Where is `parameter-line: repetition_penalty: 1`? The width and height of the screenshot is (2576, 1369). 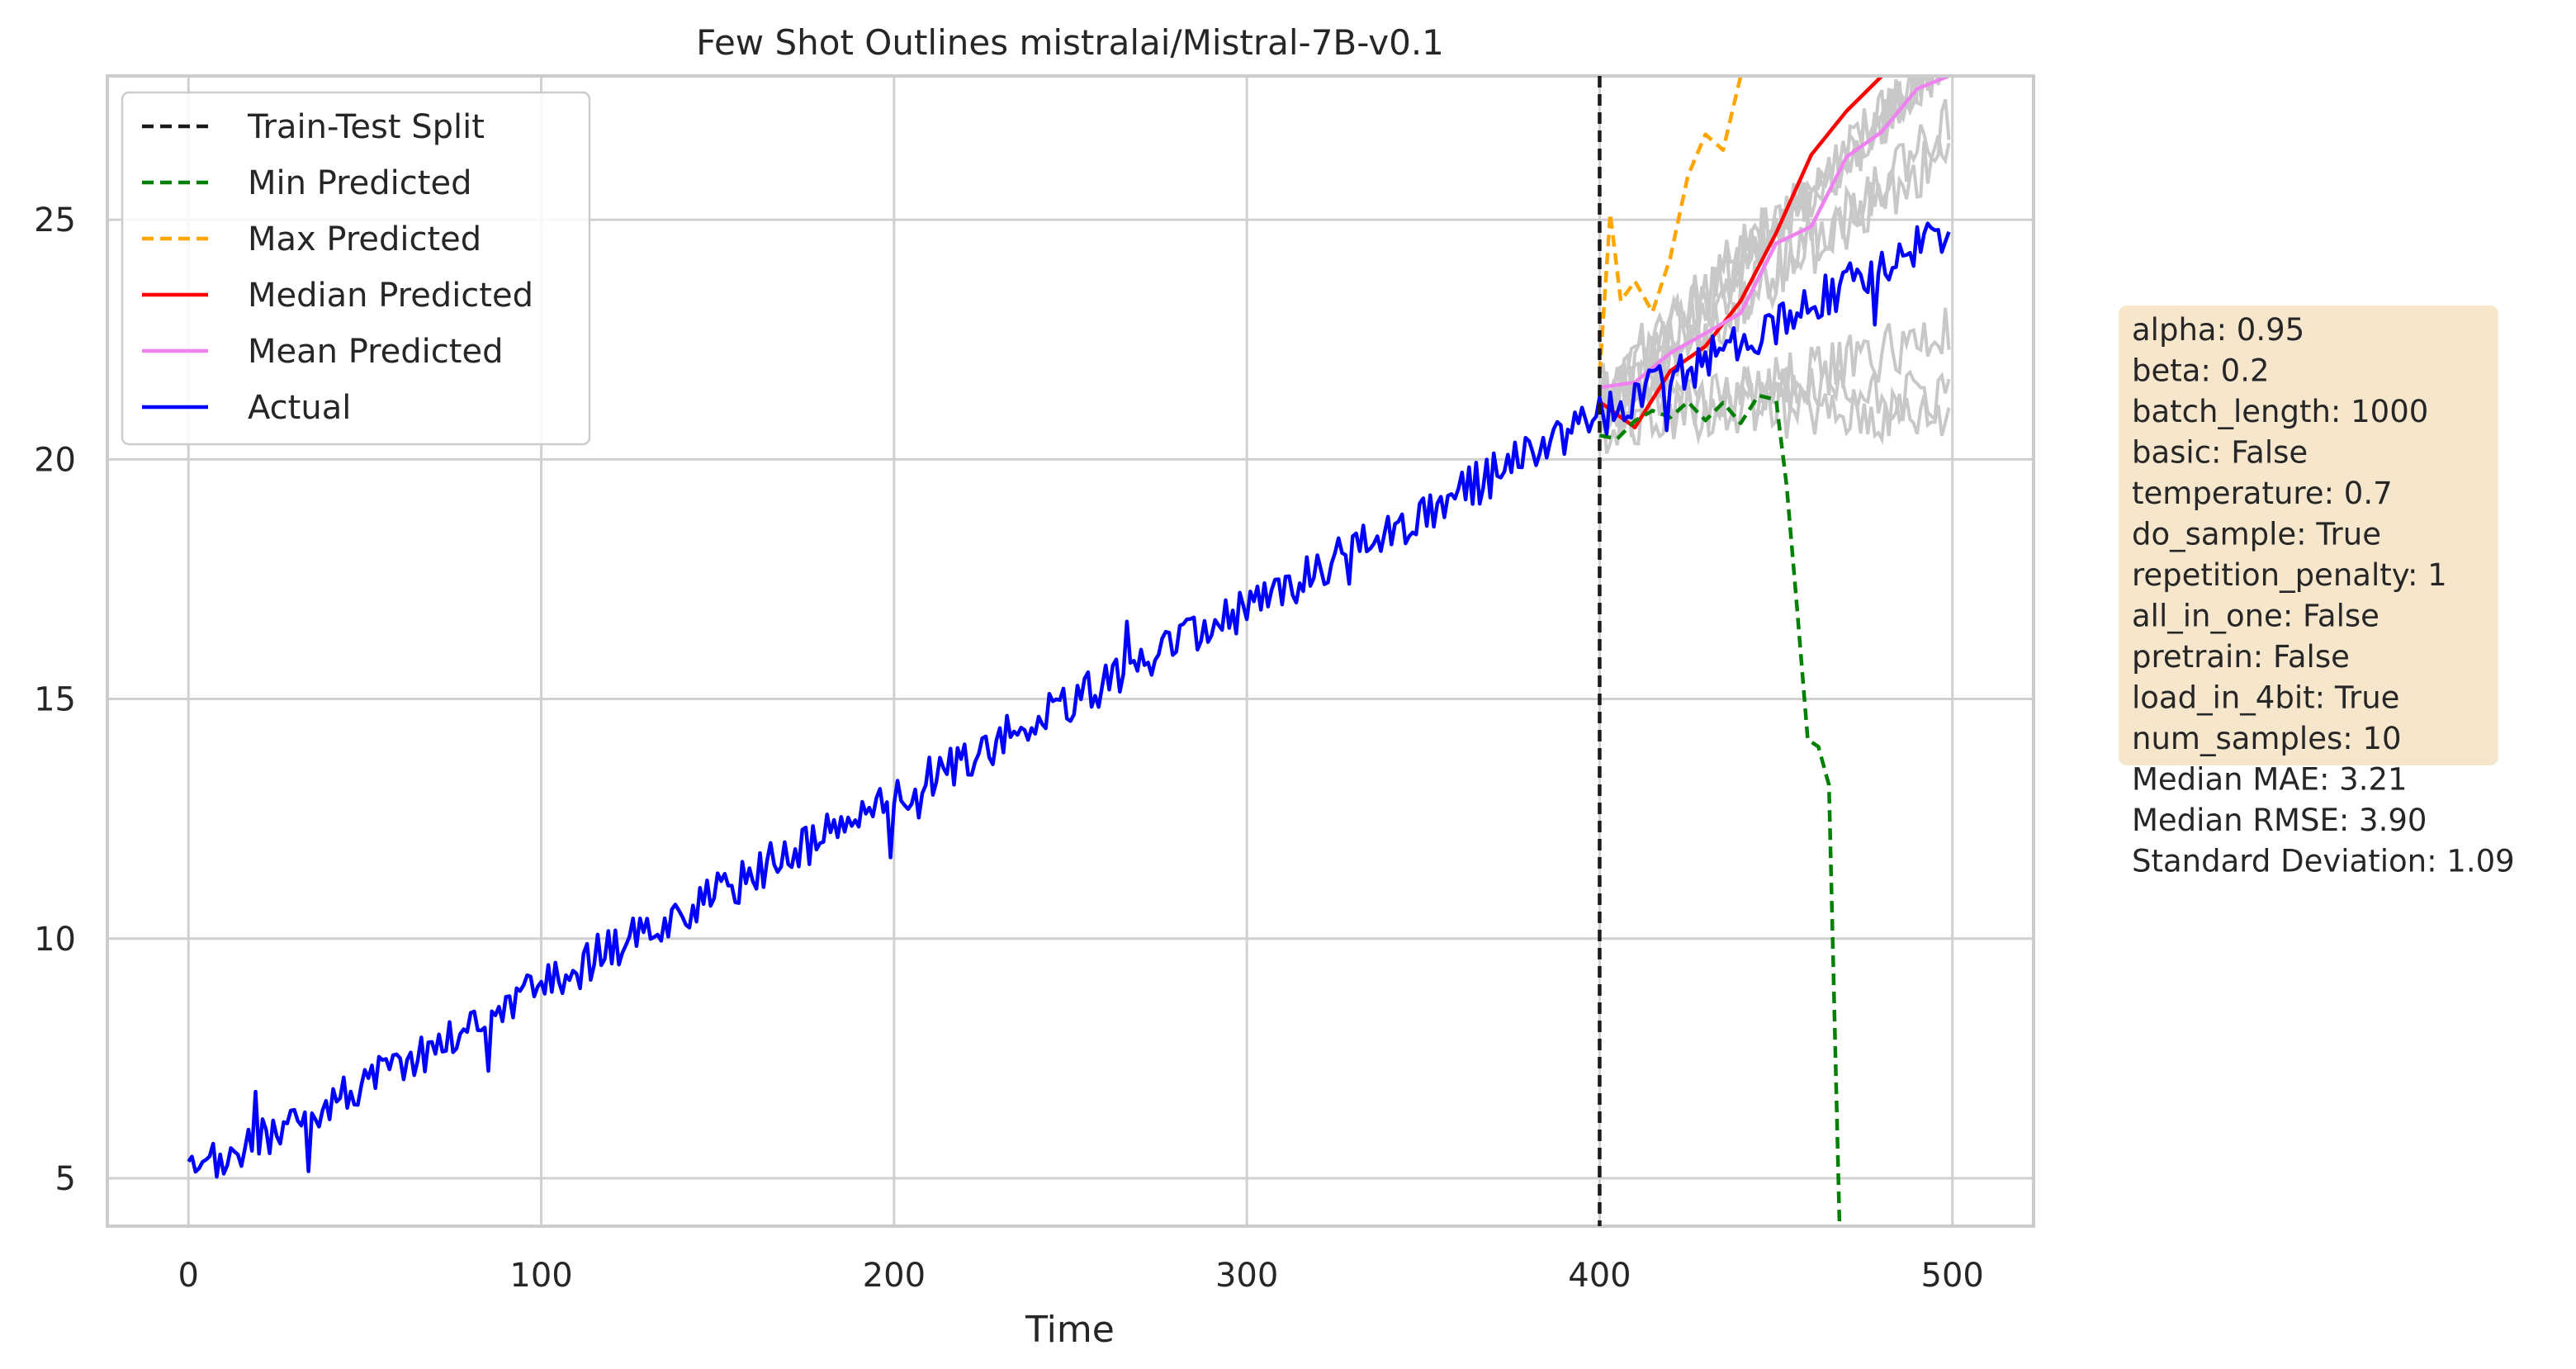 parameter-line: repetition_penalty: 1 is located at coordinates (2289, 575).